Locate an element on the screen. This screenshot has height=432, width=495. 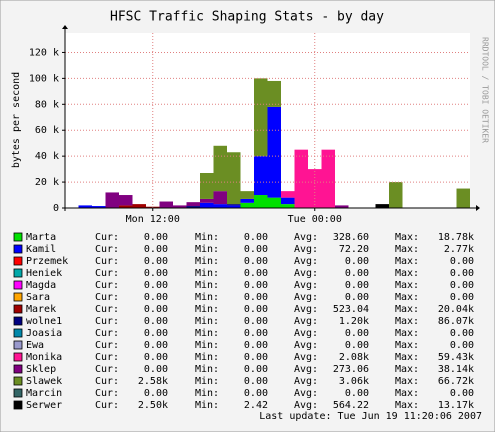
y-tick-label: 40 k is located at coordinates (47, 156).